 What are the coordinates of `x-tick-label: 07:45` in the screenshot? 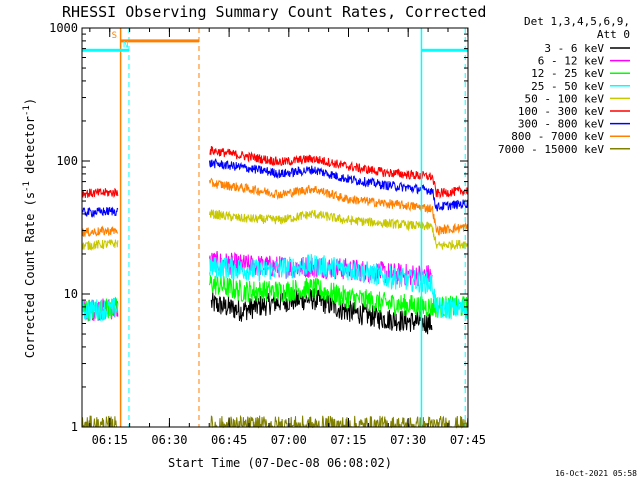 It's located at (468, 440).